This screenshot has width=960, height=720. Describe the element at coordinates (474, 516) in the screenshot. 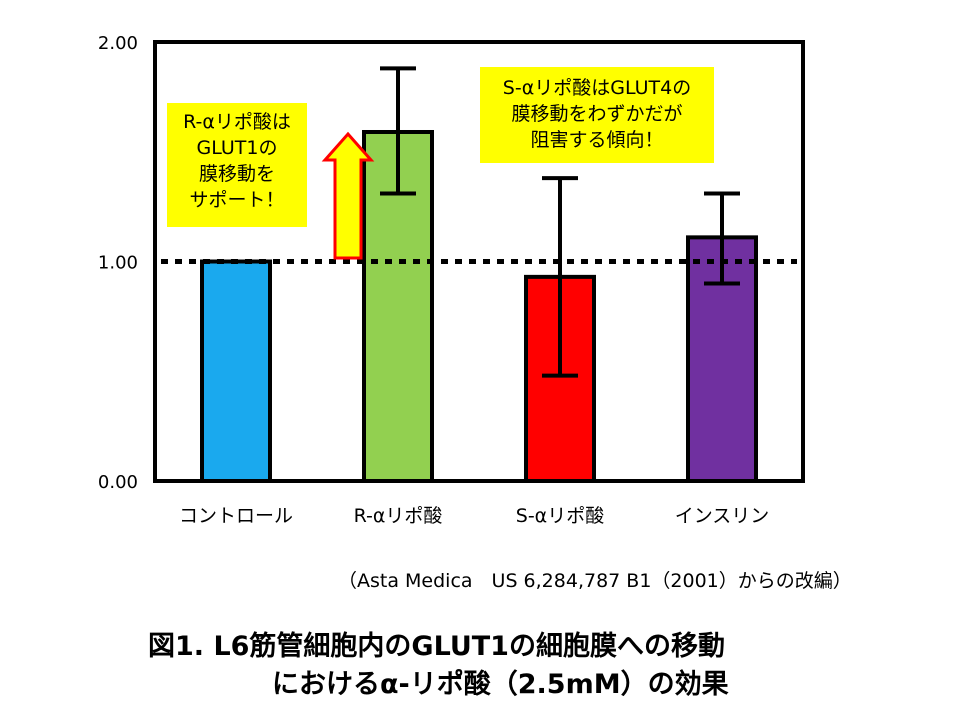

I see `x-categories-layer: コントロール R-αリポ酸 S-αリポ酸 インスリン` at that location.